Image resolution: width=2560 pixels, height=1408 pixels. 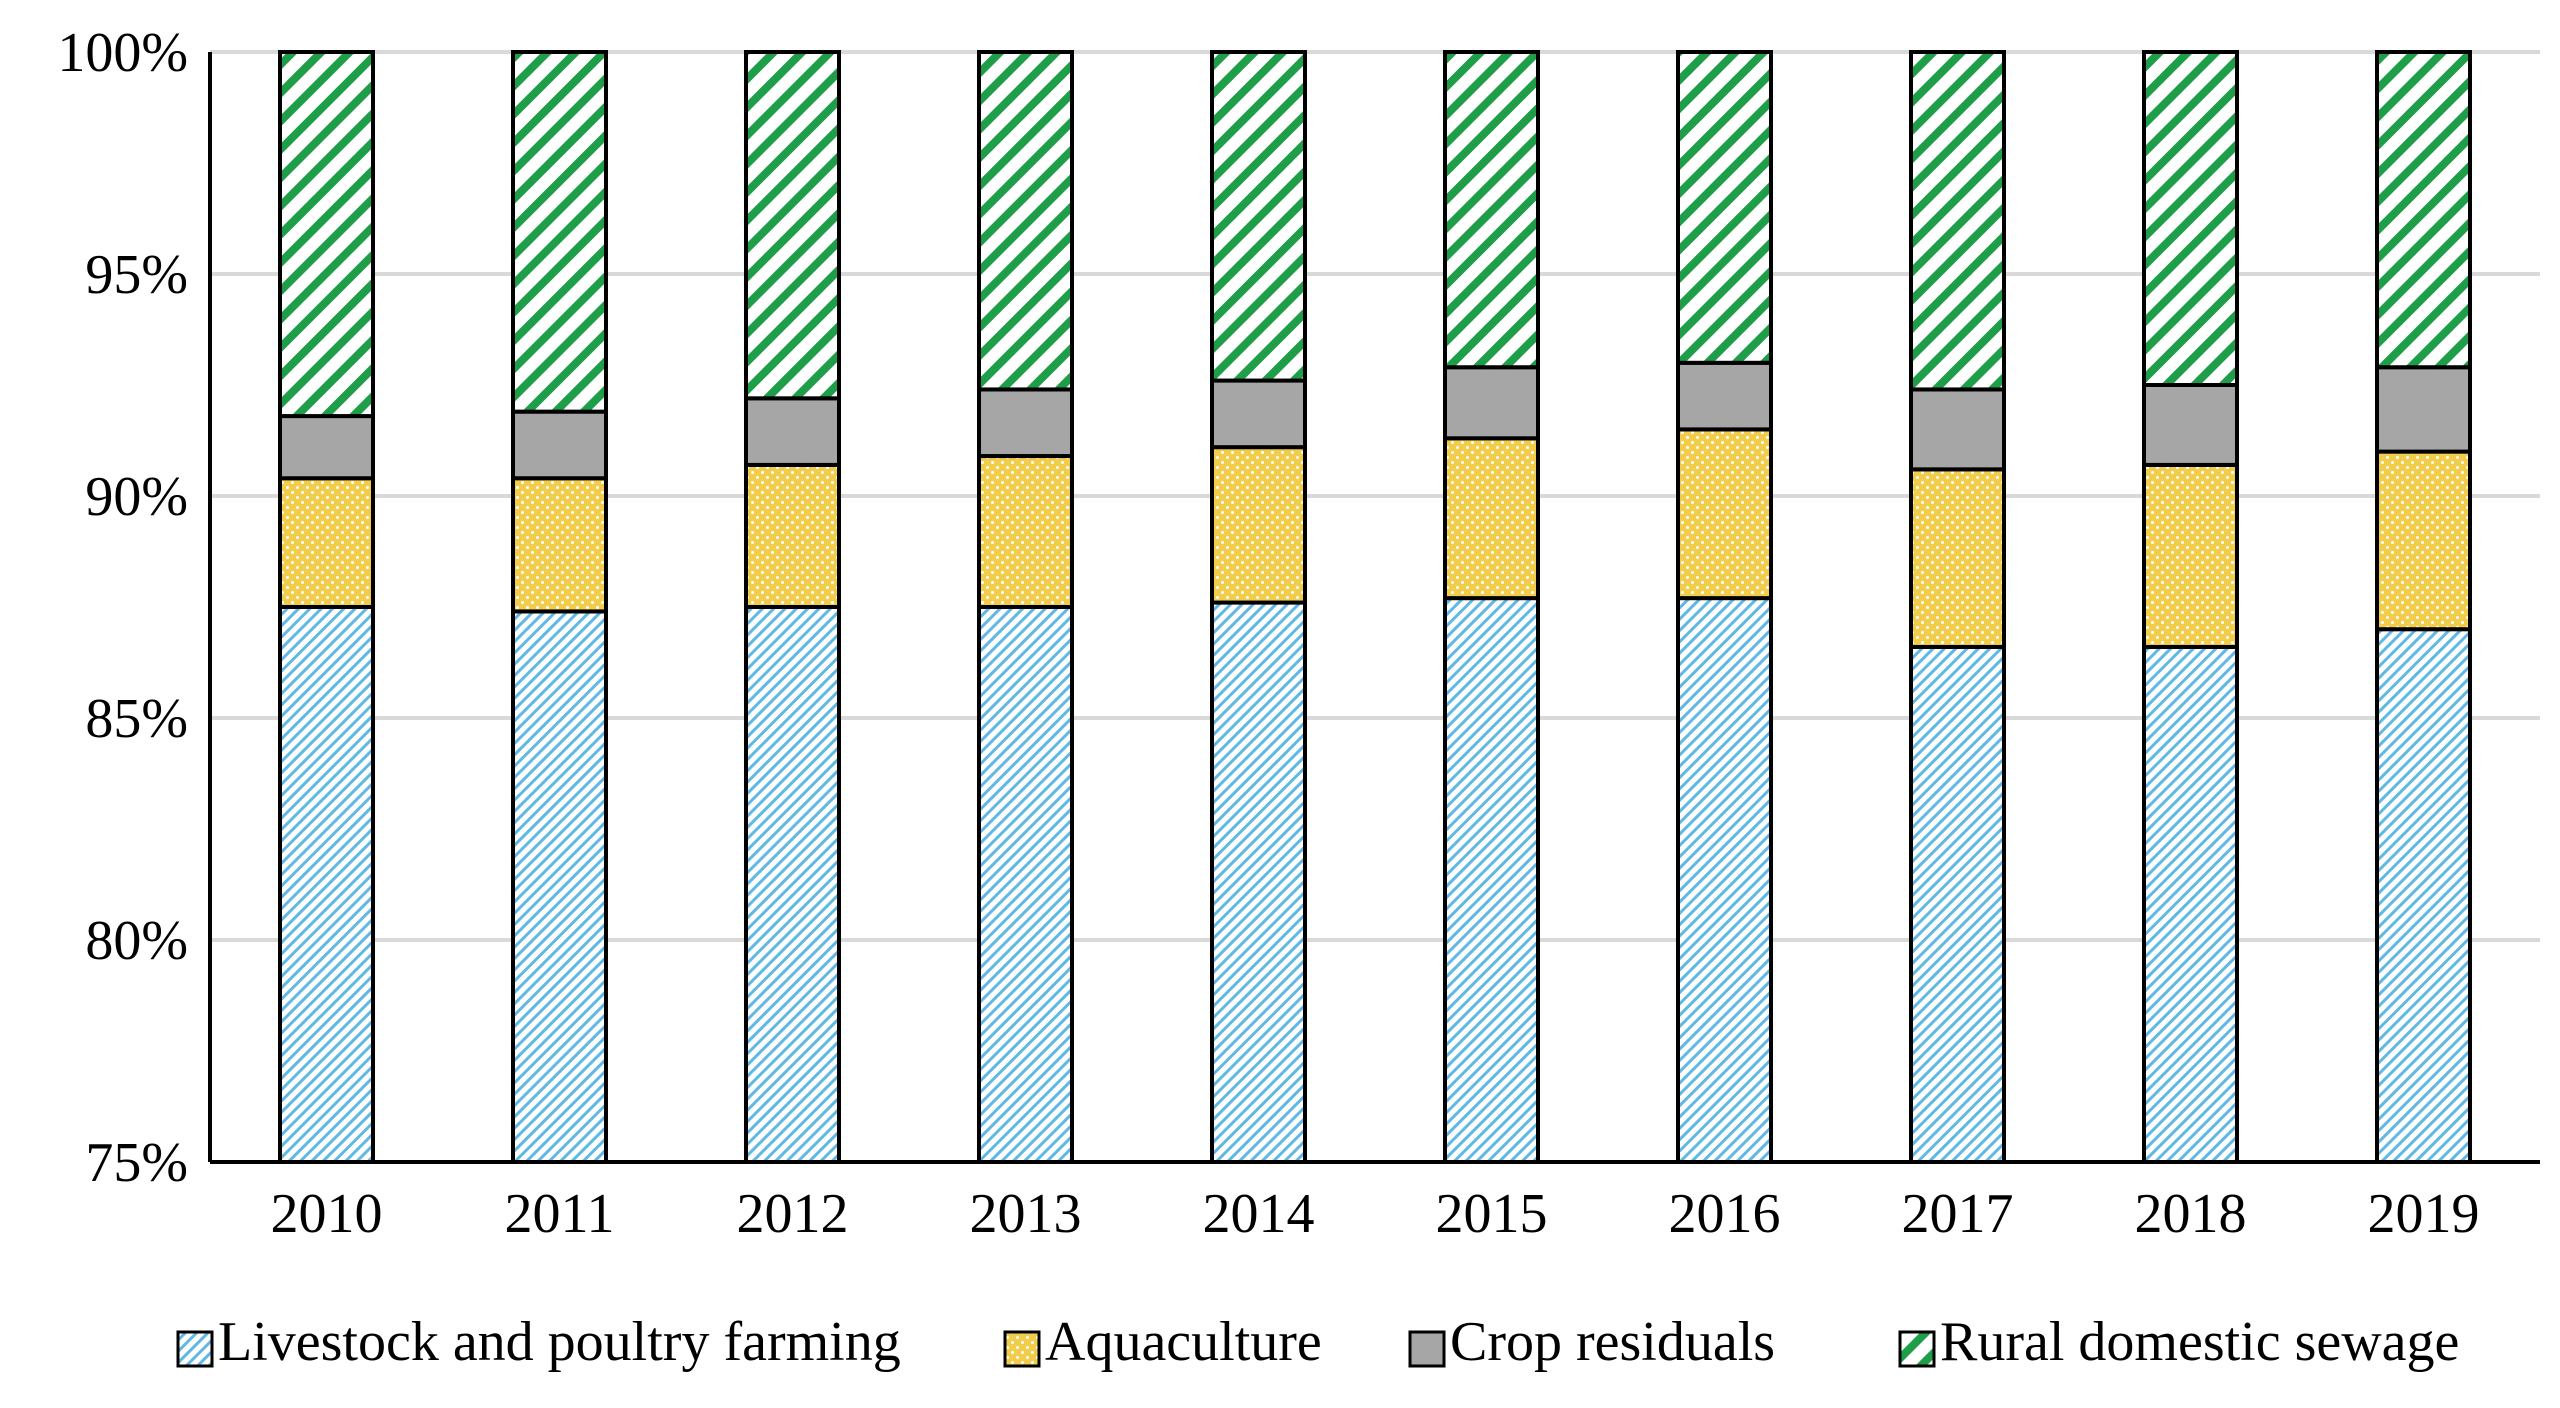 I want to click on y-tick-label: 90%, so click(x=136, y=497).